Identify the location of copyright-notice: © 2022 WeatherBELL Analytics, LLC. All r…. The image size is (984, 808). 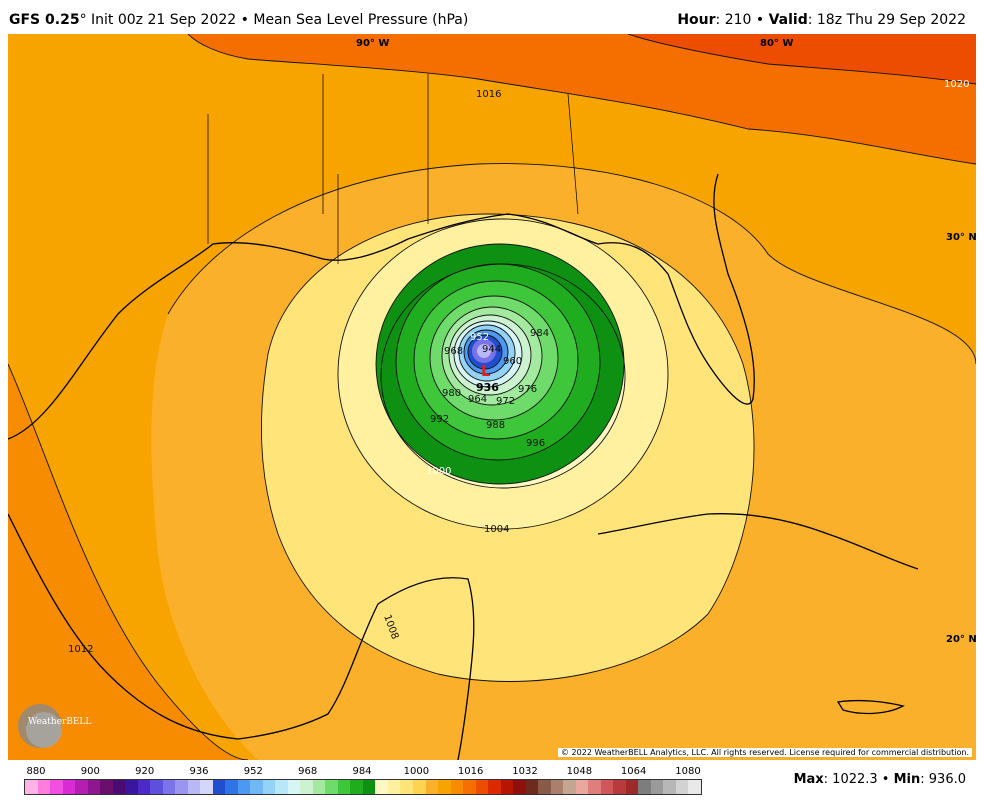
(765, 752).